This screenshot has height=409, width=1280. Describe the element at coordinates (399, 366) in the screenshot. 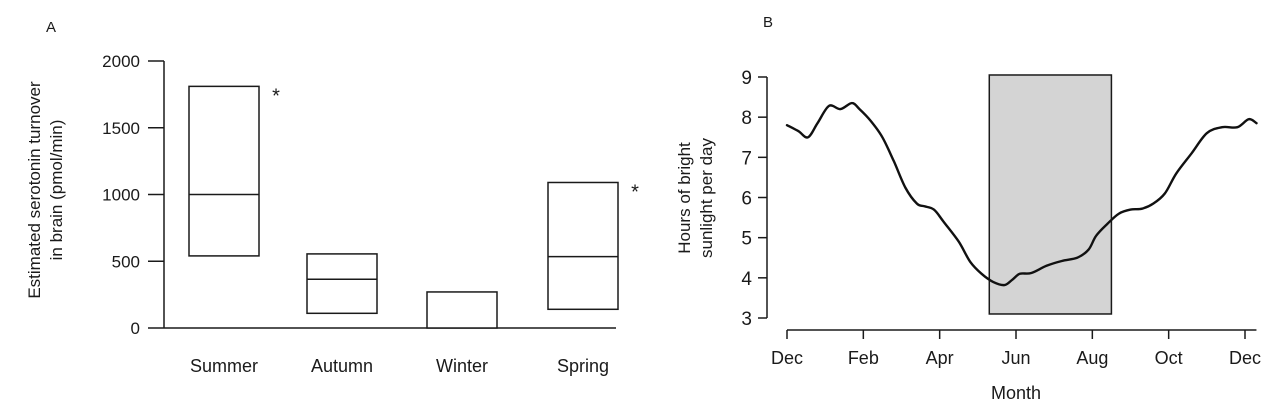

I see `panel-a-x-tick-labels: Summer Autumn Winter Spring` at that location.